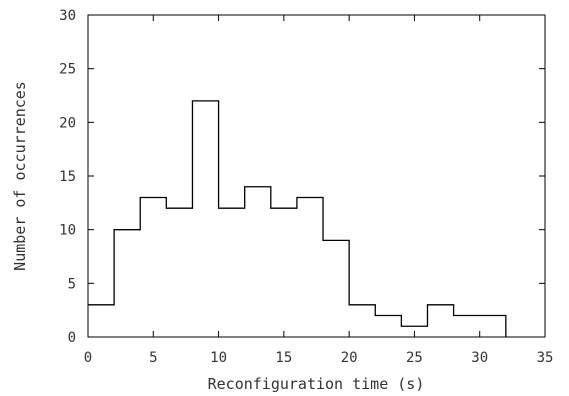 This screenshot has width=569, height=396. What do you see at coordinates (349, 358) in the screenshot?
I see `x-tick-label: 20` at bounding box center [349, 358].